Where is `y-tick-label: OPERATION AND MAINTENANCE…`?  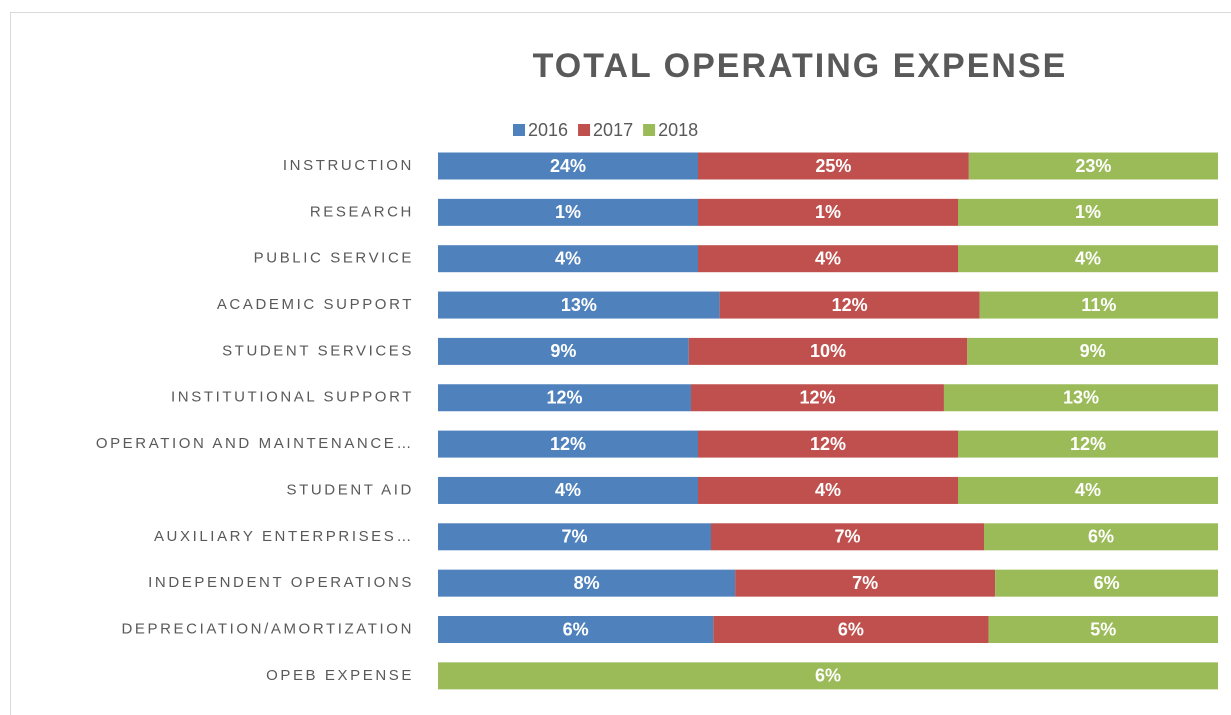 y-tick-label: OPERATION AND MAINTENANCE… is located at coordinates (255, 443).